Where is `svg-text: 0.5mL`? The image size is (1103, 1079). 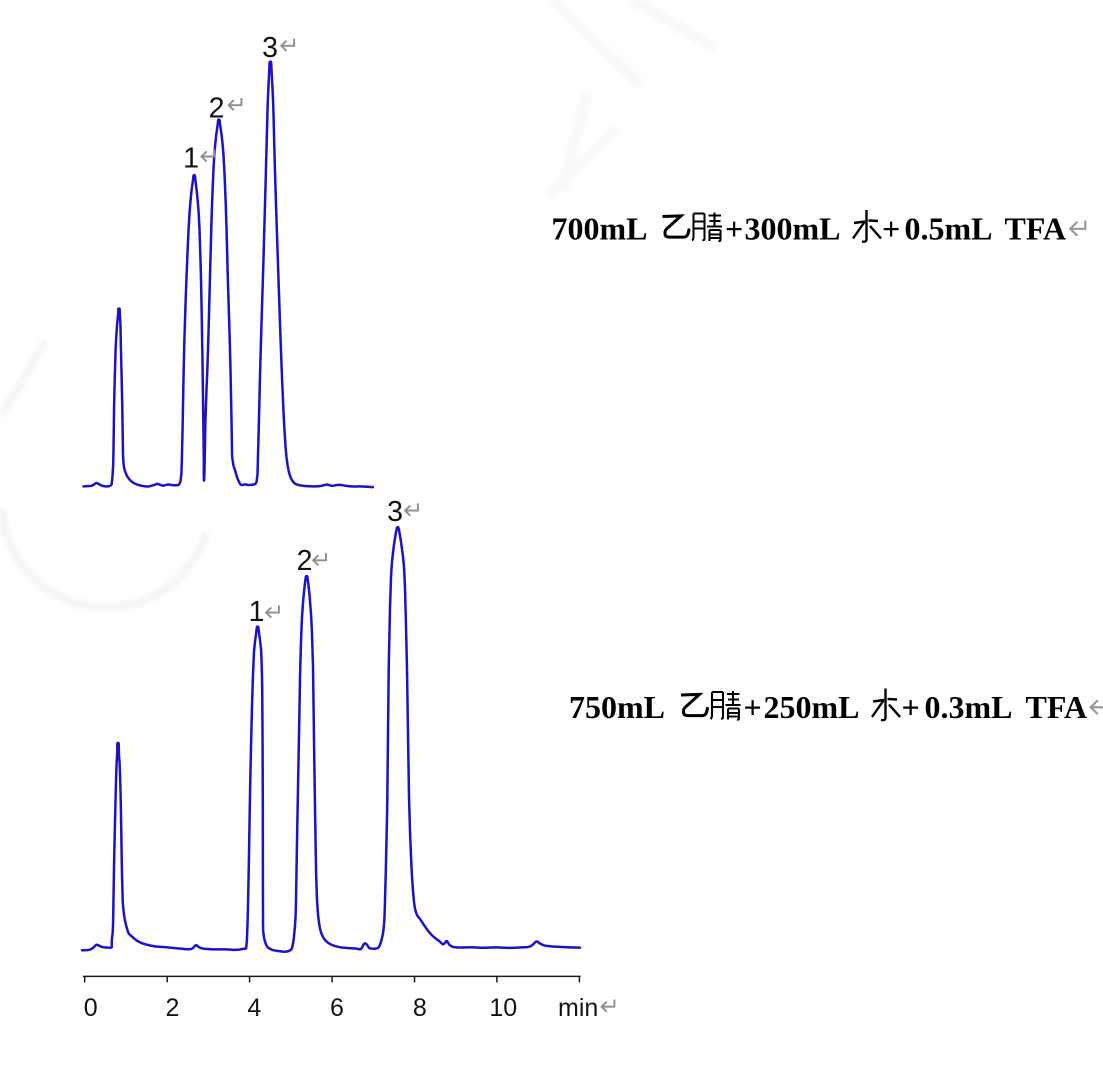 svg-text: 0.5mL is located at coordinates (949, 229).